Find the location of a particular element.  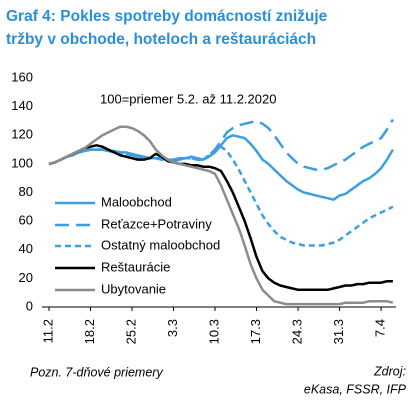

legend-label: Reštaurácie is located at coordinates (135, 266).